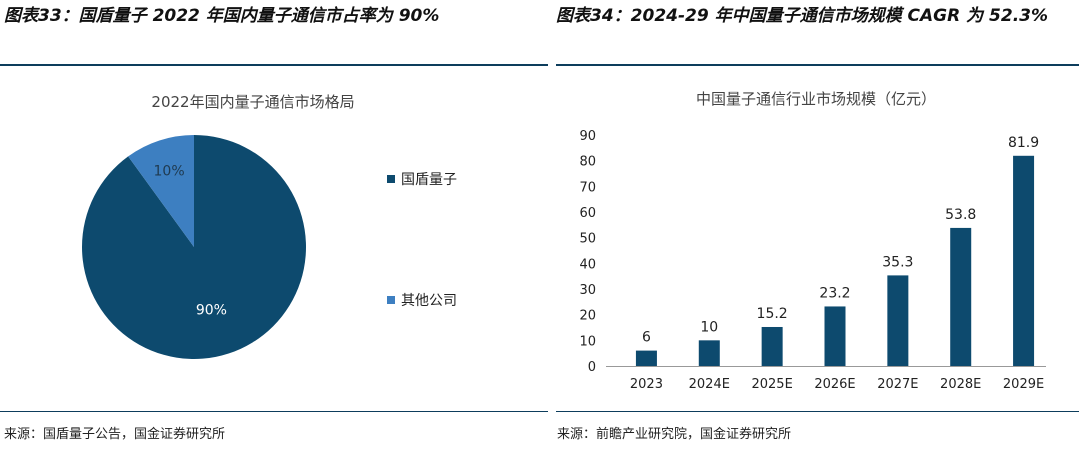 This screenshot has height=451, width=1079. I want to click on bar-value-label: 6, so click(646, 338).